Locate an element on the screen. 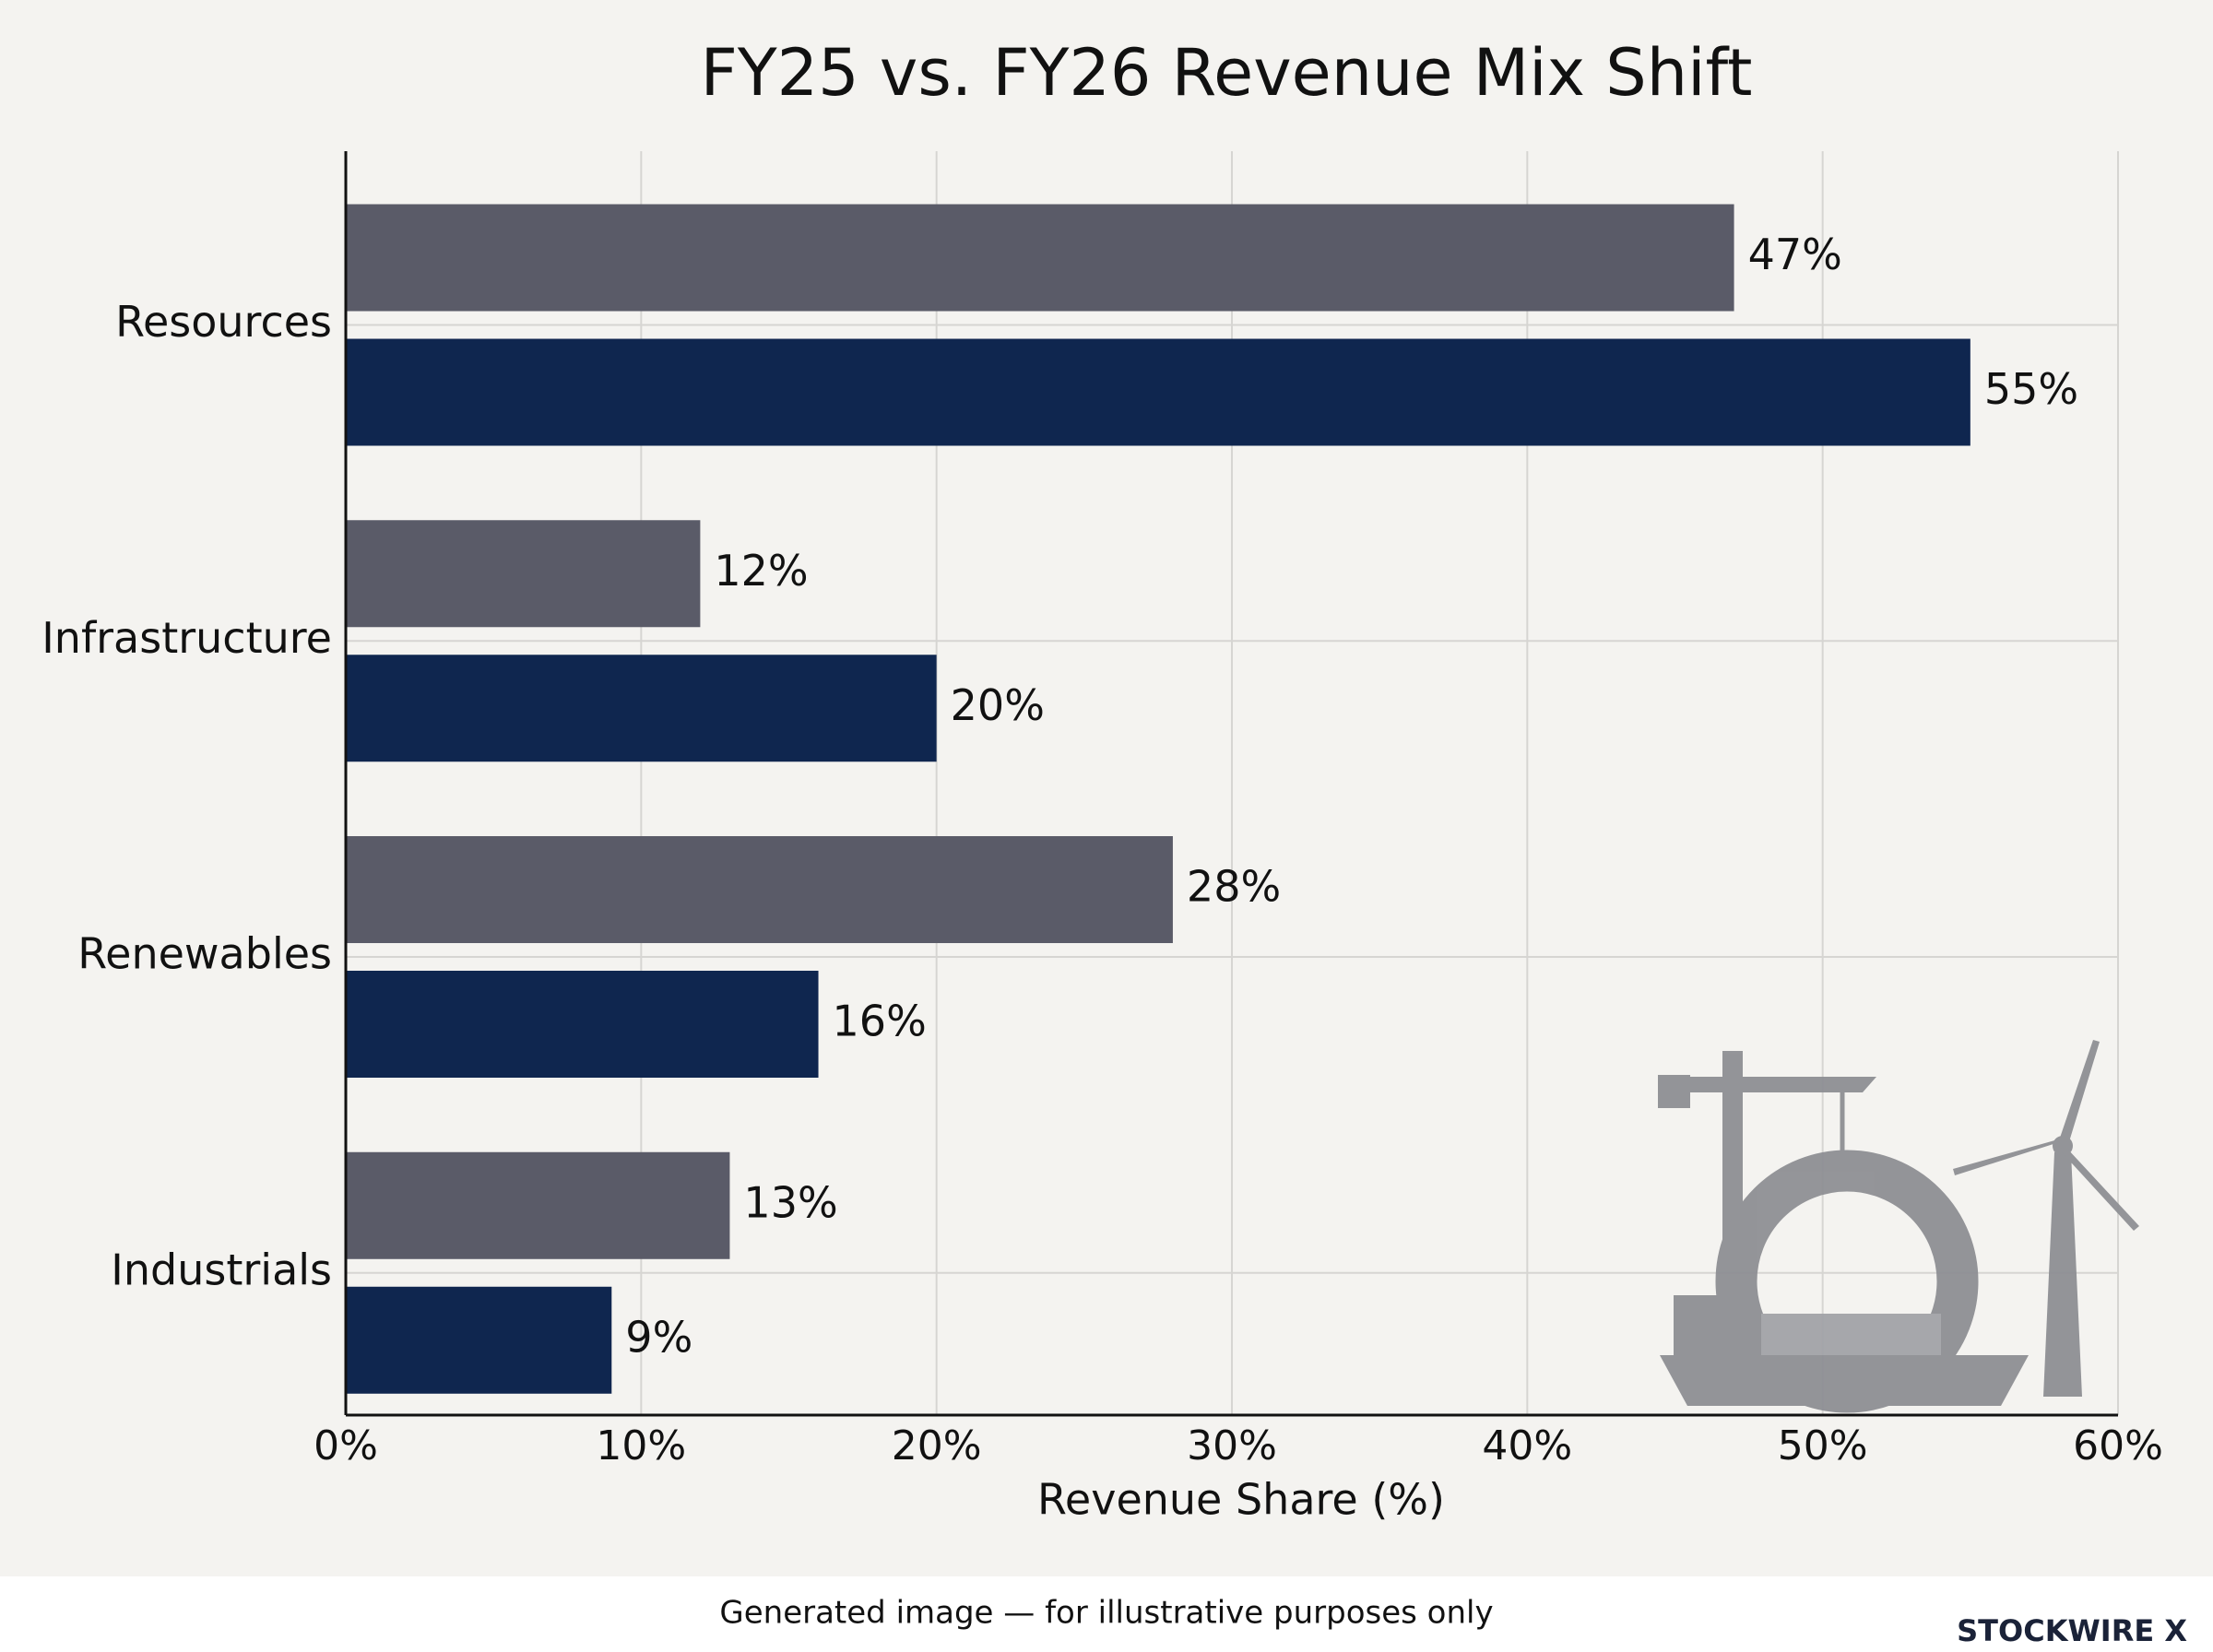  ship-containers is located at coordinates (1851, 1334).